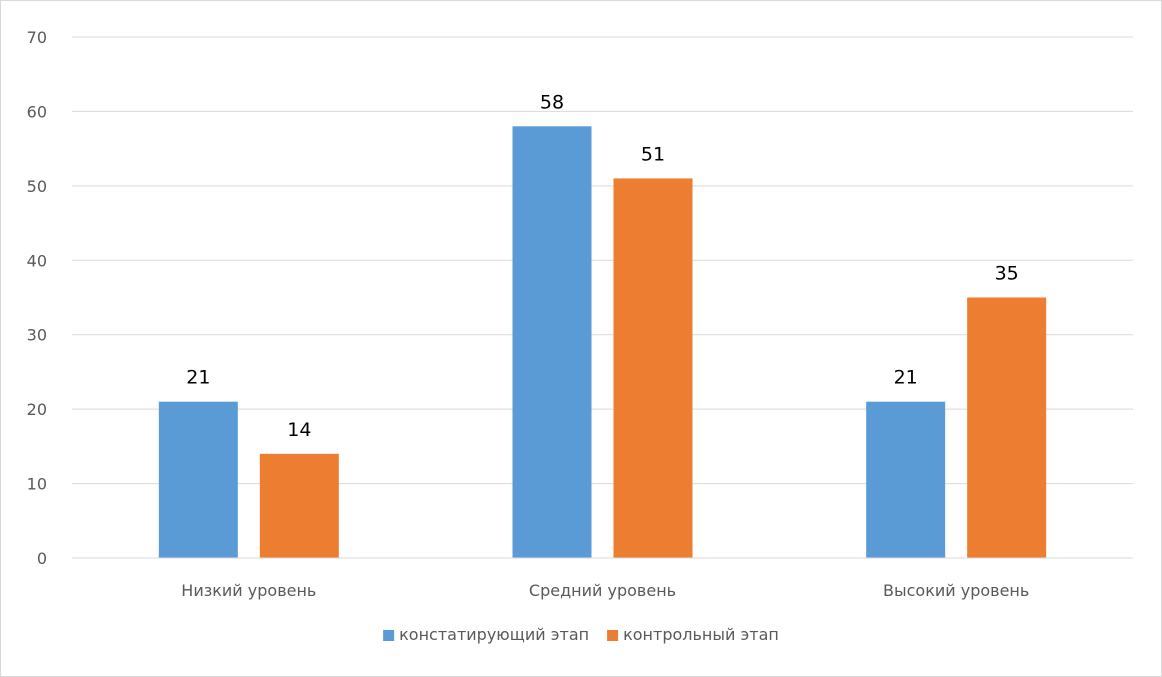 This screenshot has width=1162, height=677. Describe the element at coordinates (701, 634) in the screenshot. I see `legend-label: контрольный этап` at that location.